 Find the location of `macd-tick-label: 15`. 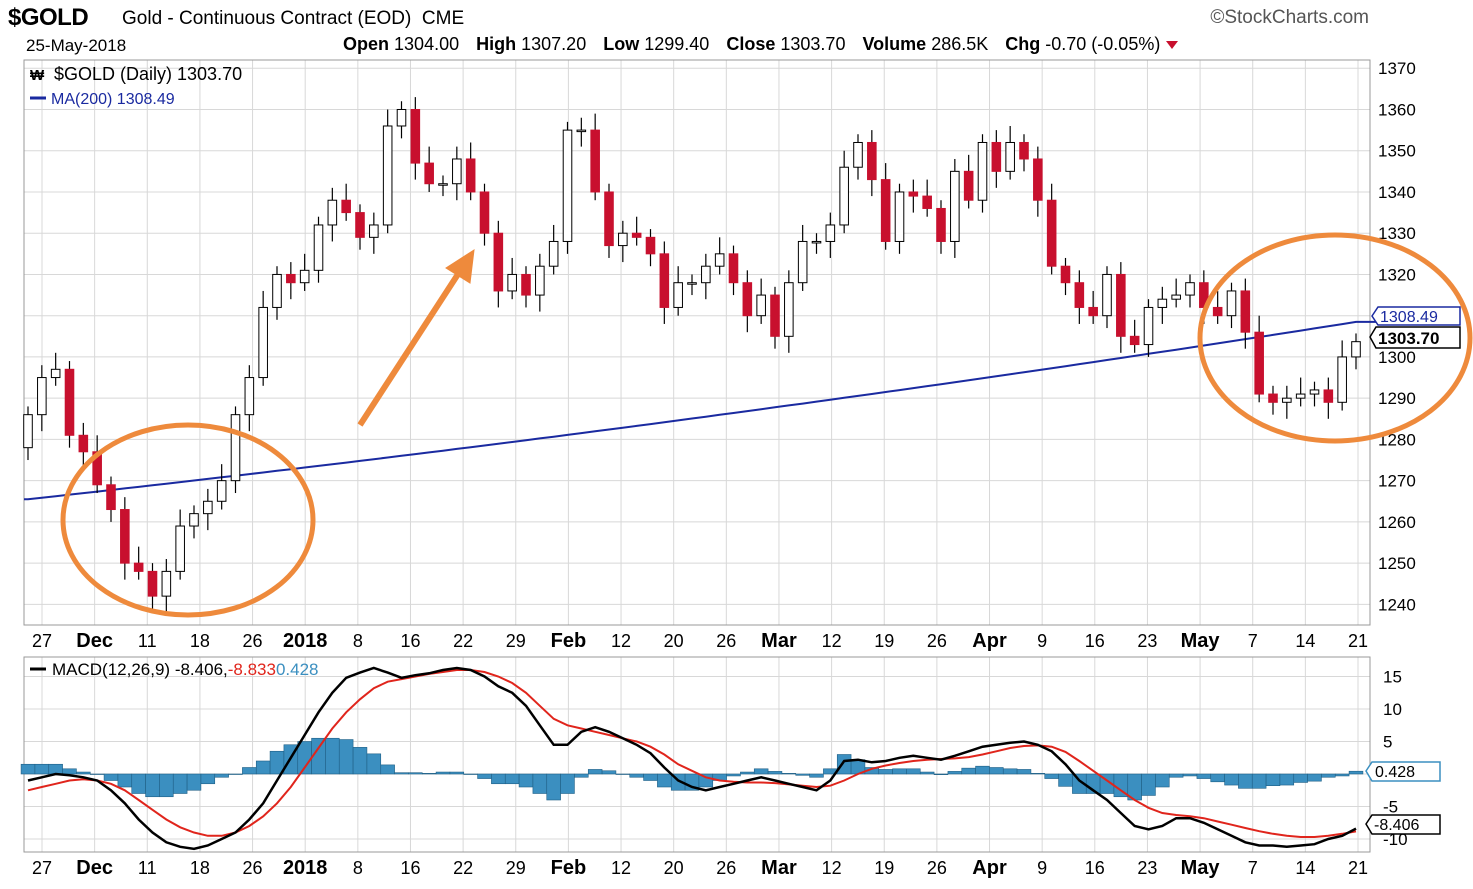

macd-tick-label: 15 is located at coordinates (1392, 677).